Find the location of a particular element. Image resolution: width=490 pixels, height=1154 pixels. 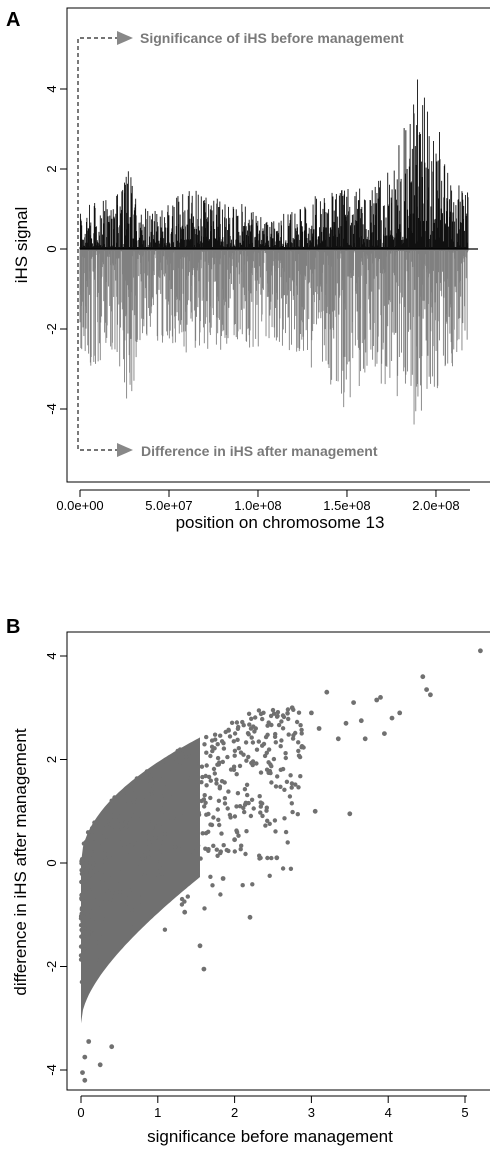

y-tick-label-b: 0 is located at coordinates (51, 862).